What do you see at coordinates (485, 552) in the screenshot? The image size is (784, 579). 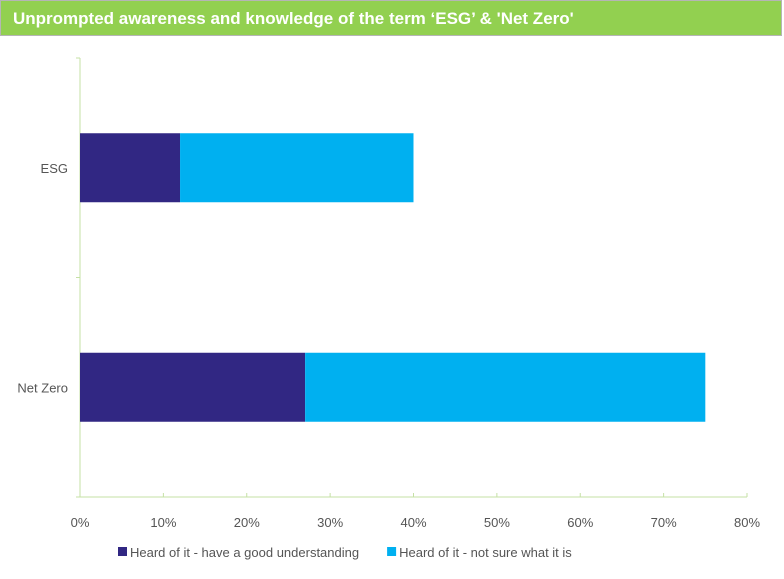 I see `legend-label: Heard of it - not sure what it is` at bounding box center [485, 552].